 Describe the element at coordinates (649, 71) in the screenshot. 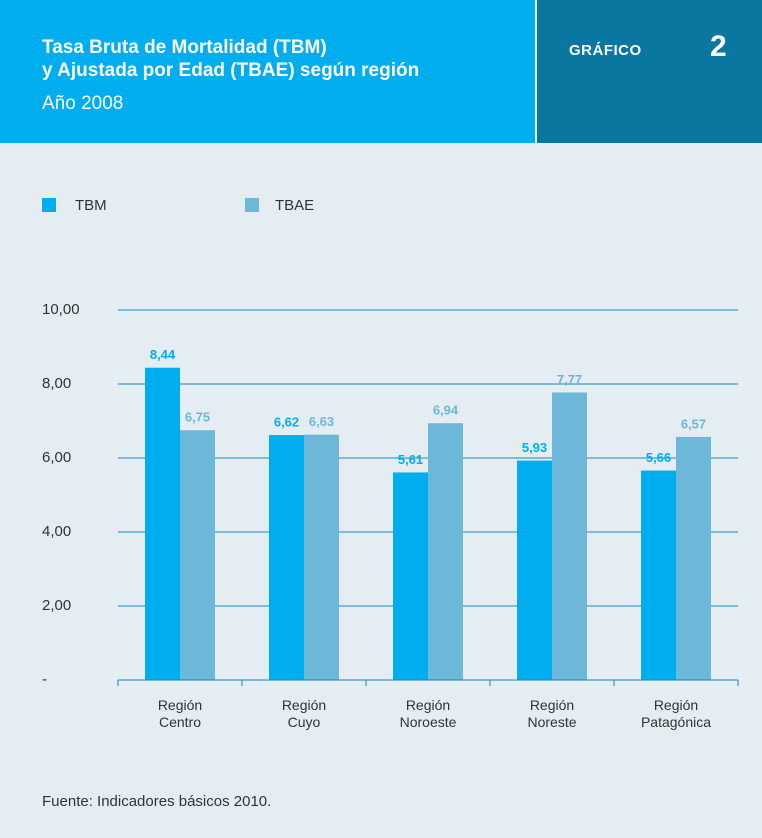

I see `header-side` at that location.